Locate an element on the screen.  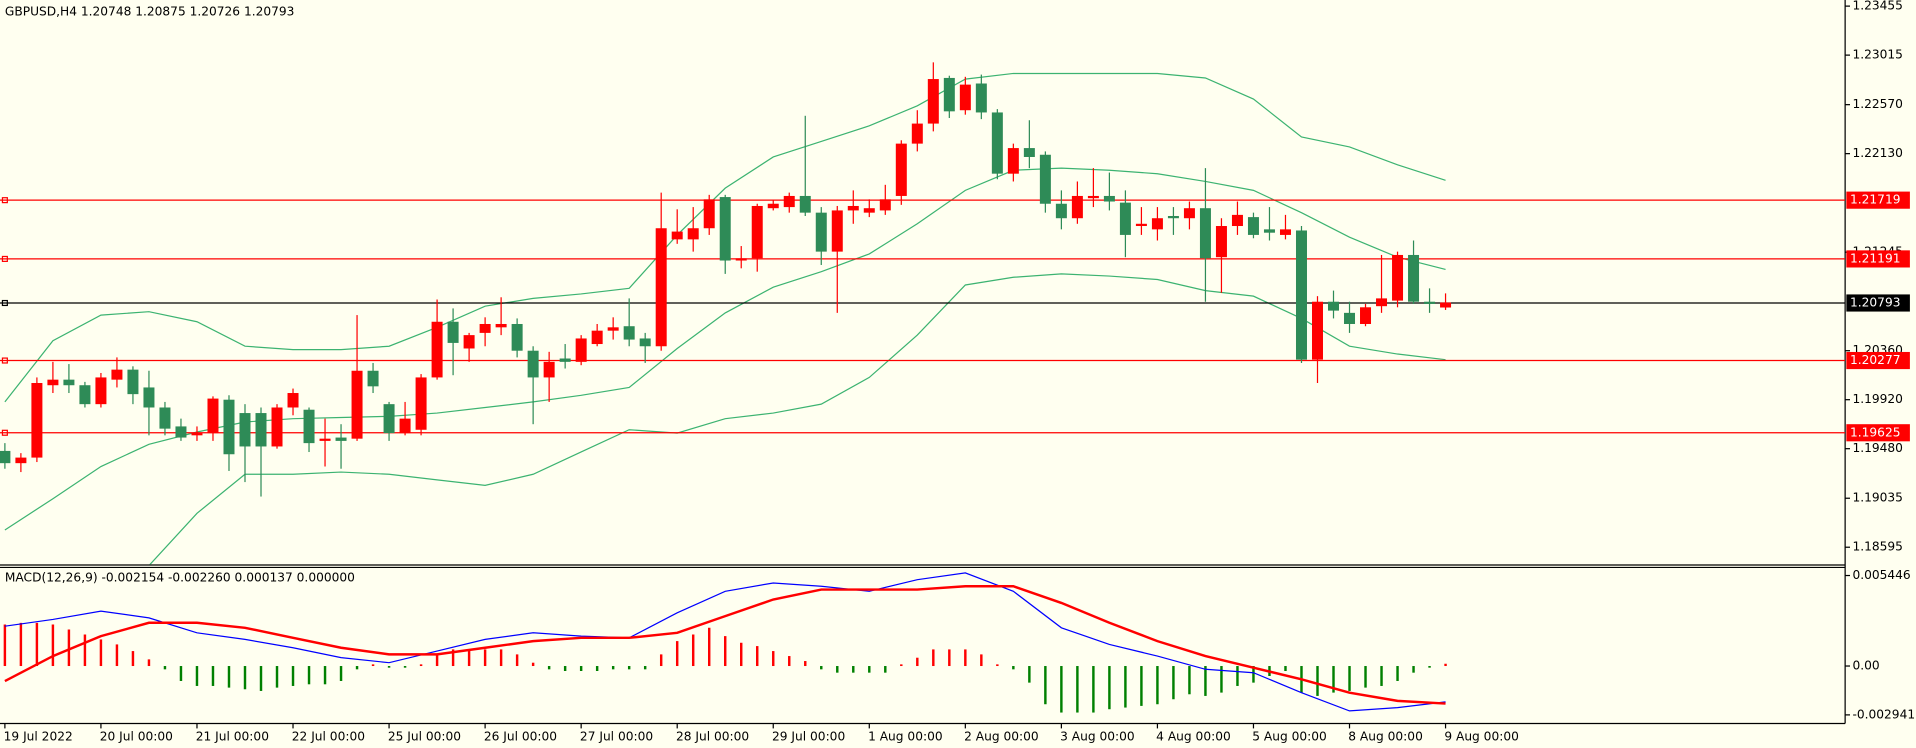
y-tick-label: 1.19035 is located at coordinates (1877, 498).